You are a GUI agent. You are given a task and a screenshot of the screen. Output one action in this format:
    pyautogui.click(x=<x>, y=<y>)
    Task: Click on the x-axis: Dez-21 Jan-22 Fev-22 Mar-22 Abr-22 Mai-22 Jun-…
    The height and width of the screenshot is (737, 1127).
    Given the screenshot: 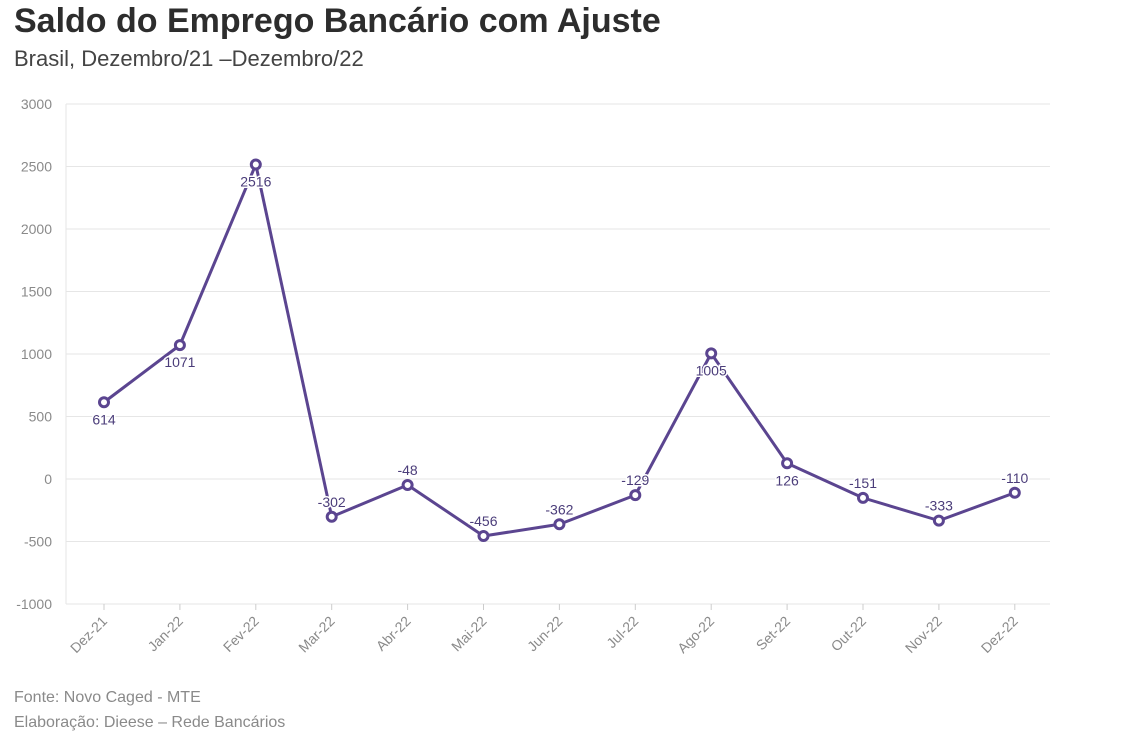 What is the action you would take?
    pyautogui.click(x=544, y=630)
    